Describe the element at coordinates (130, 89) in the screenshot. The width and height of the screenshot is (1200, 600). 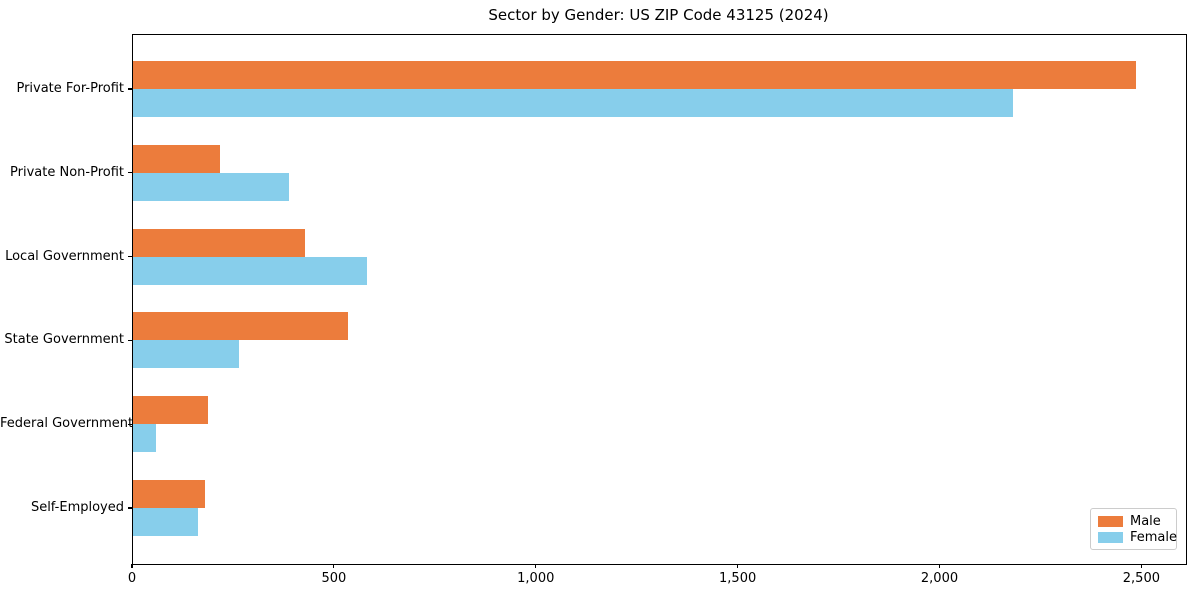
I see `ytick-mark-private-for-profit` at that location.